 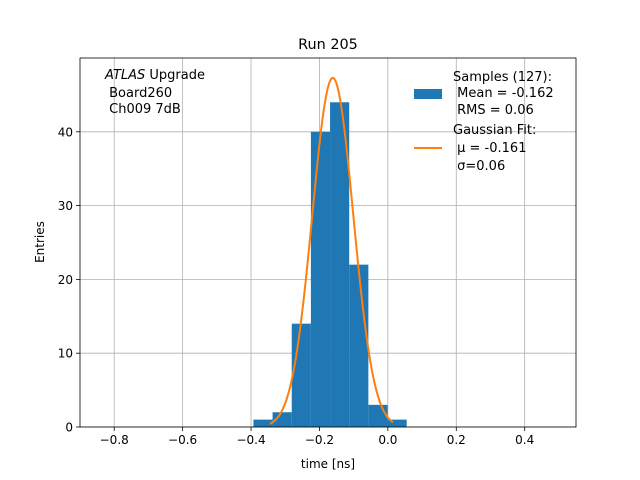 I want to click on annotation-line-1: ATLAS Upgrade, so click(x=154, y=75).